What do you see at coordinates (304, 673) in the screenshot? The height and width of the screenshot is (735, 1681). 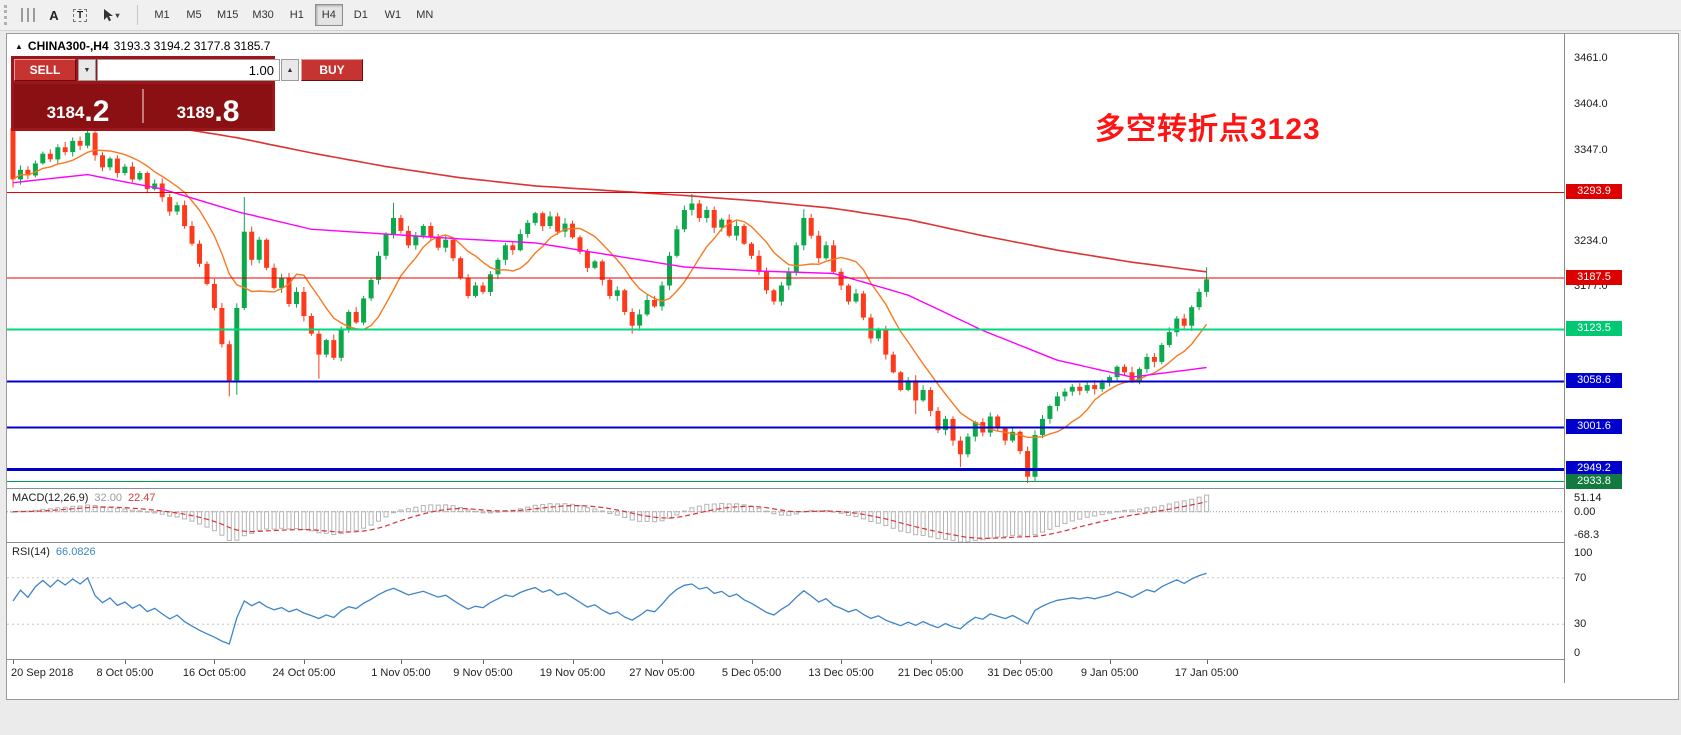 I see `time-axis-label: 24 Oct 05:00` at bounding box center [304, 673].